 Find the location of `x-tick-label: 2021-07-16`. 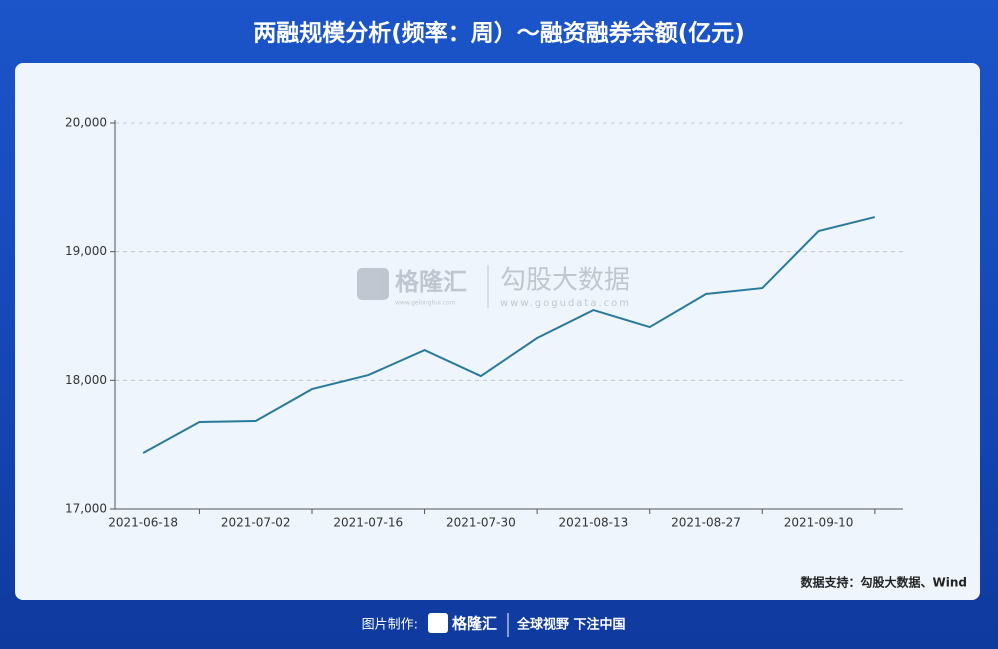

x-tick-label: 2021-07-16 is located at coordinates (368, 523).